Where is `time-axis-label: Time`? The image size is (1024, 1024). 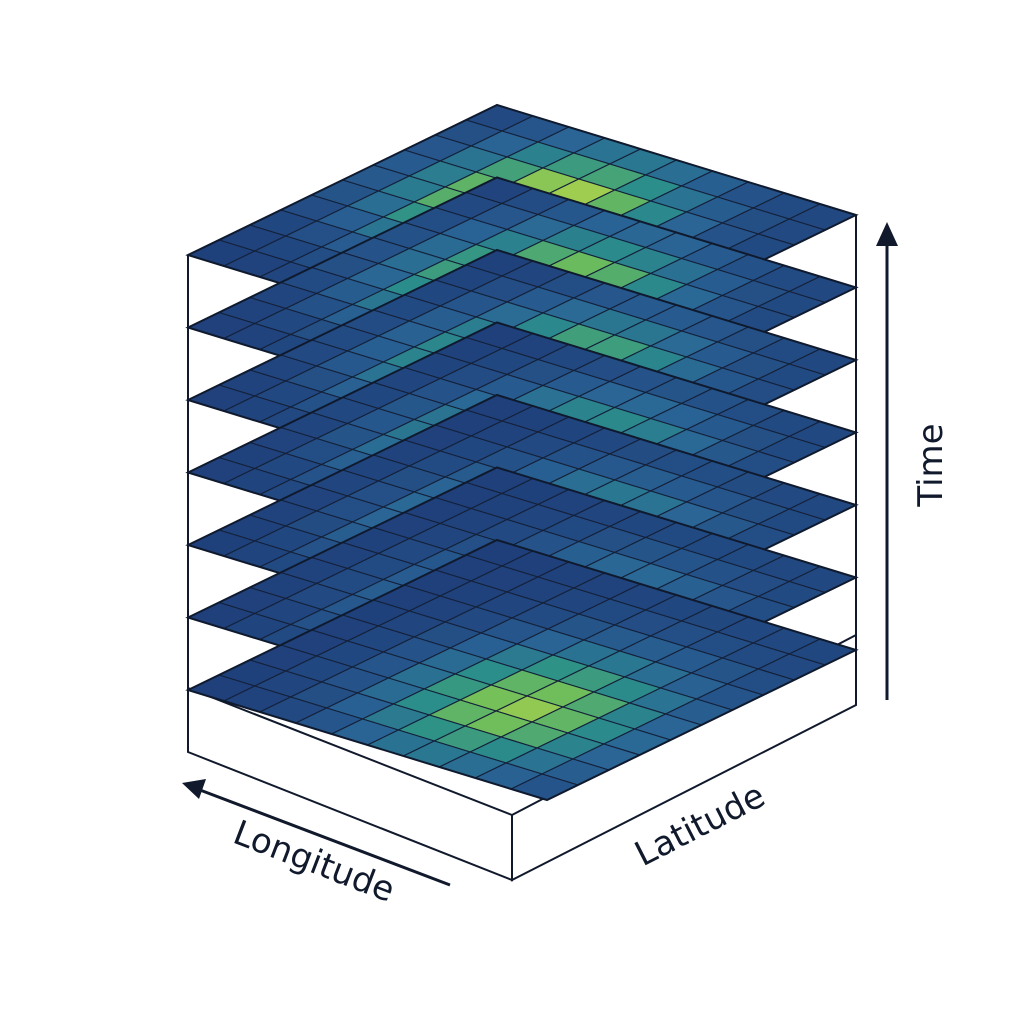 time-axis-label: Time is located at coordinates (931, 465).